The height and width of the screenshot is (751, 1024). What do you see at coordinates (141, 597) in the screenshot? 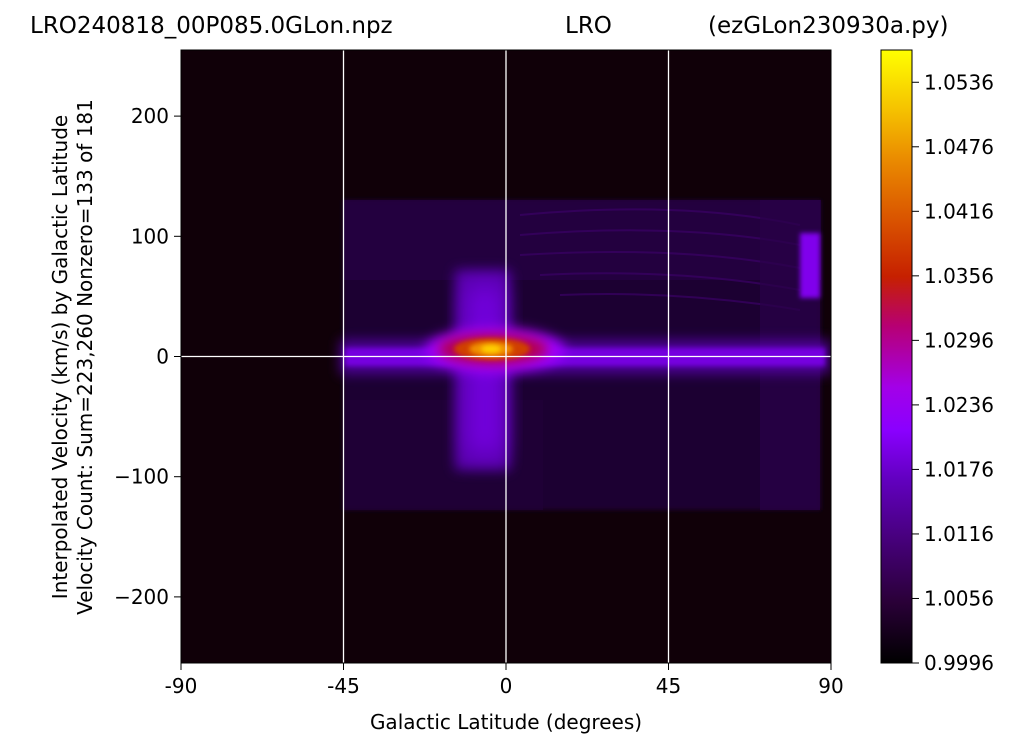
I see `y-tick-label: −200` at bounding box center [141, 597].